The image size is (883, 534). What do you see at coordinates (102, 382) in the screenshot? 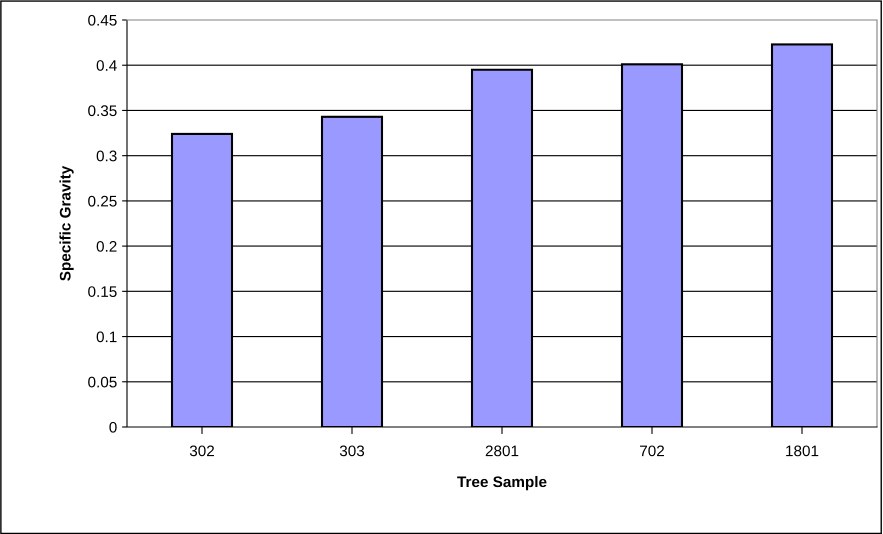
I see `y-tick-label: 0.05` at bounding box center [102, 382].